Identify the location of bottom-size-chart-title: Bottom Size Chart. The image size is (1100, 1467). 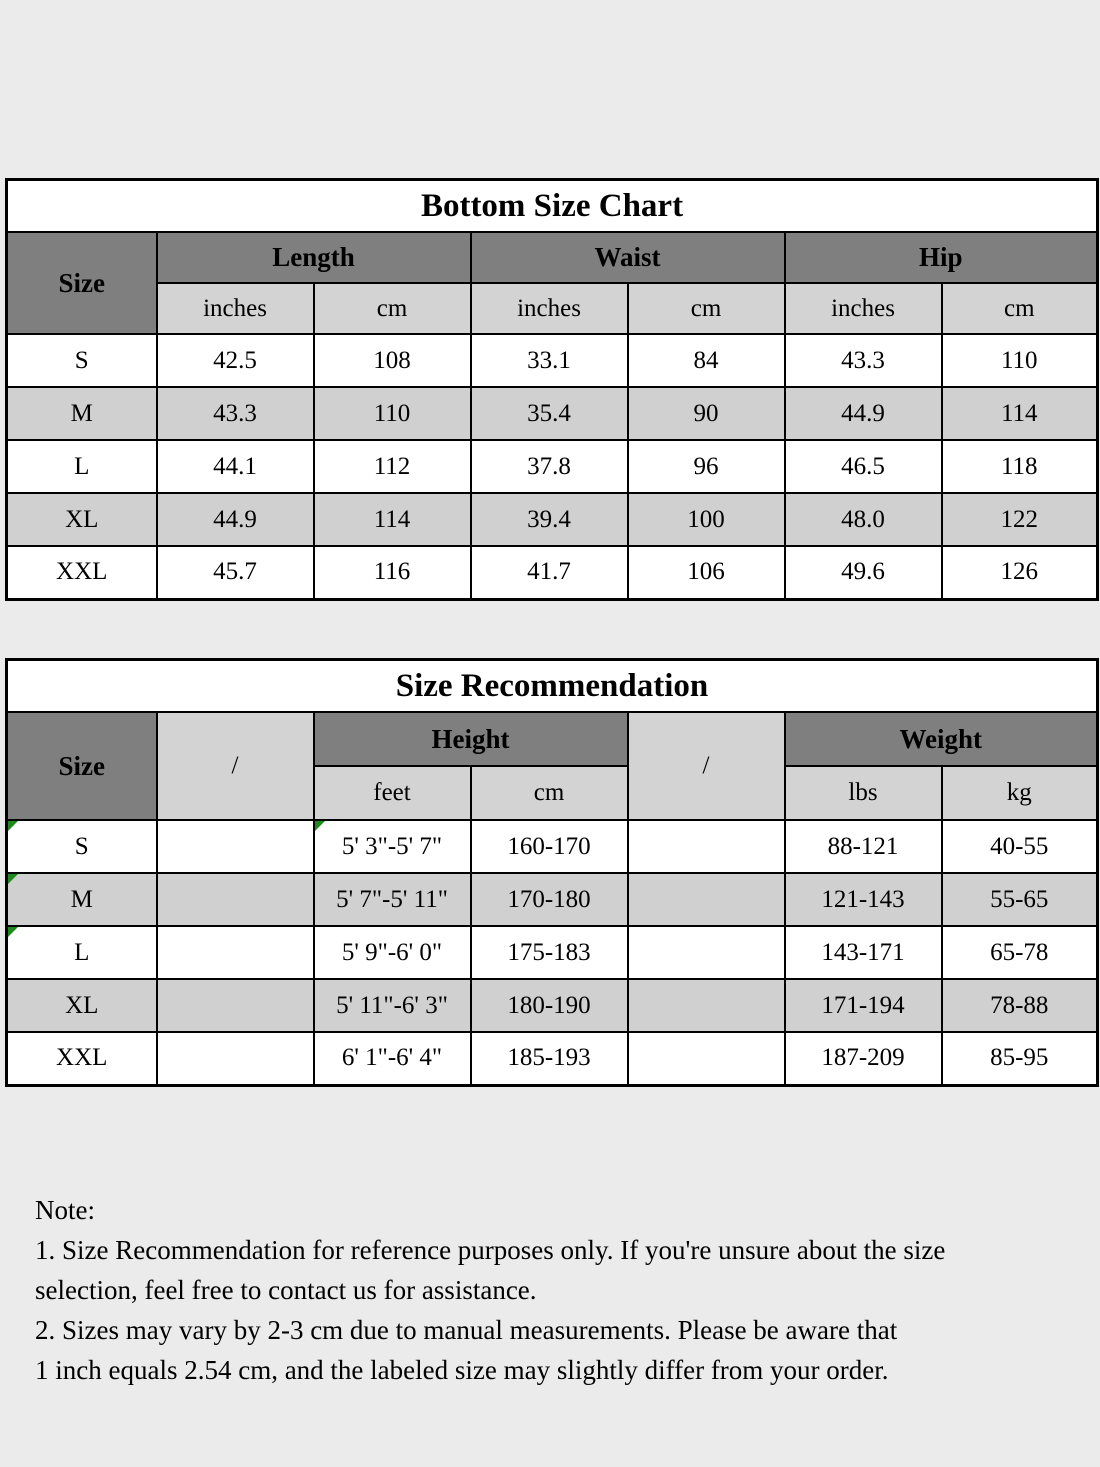
(552, 205).